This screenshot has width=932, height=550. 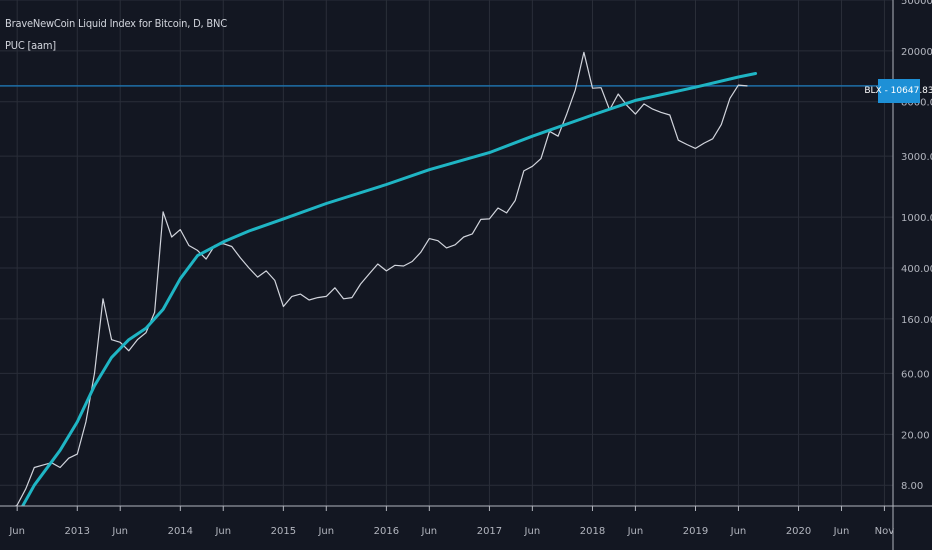 What do you see at coordinates (916, 157) in the screenshot?
I see `y-tick-label: 3000.00` at bounding box center [916, 157].